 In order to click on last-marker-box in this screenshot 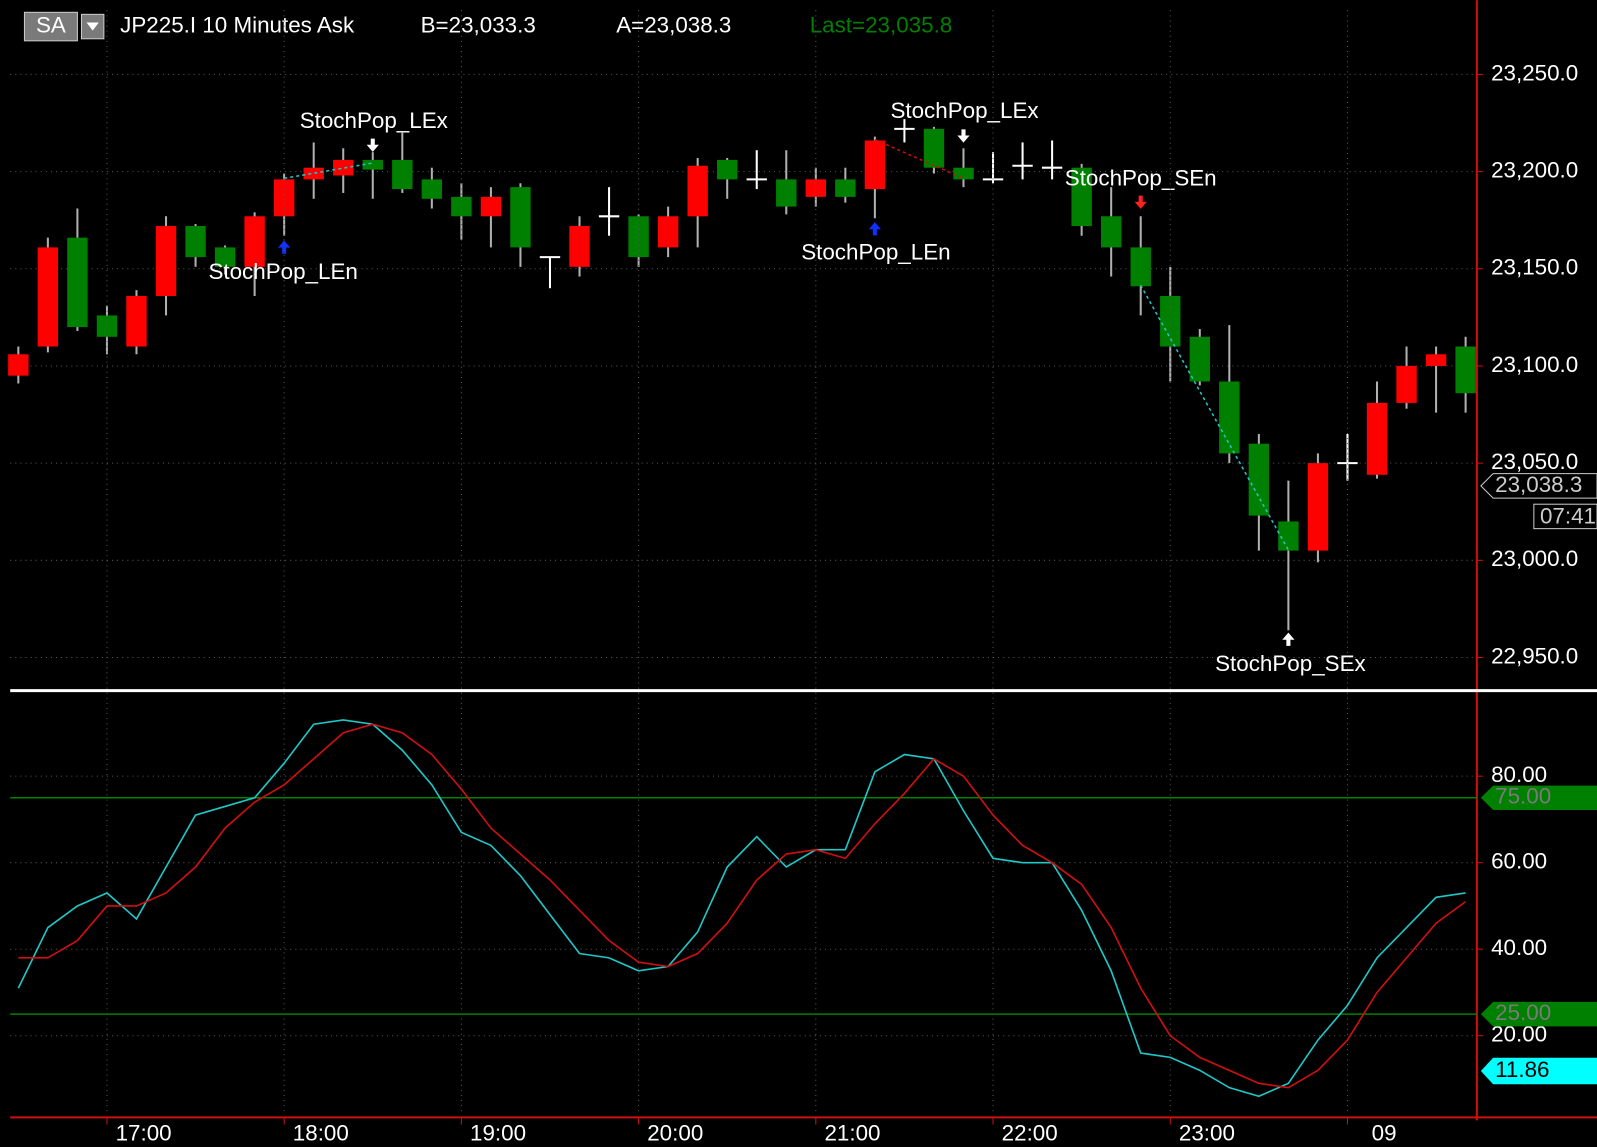, I will do `click(1538, 1071)`.